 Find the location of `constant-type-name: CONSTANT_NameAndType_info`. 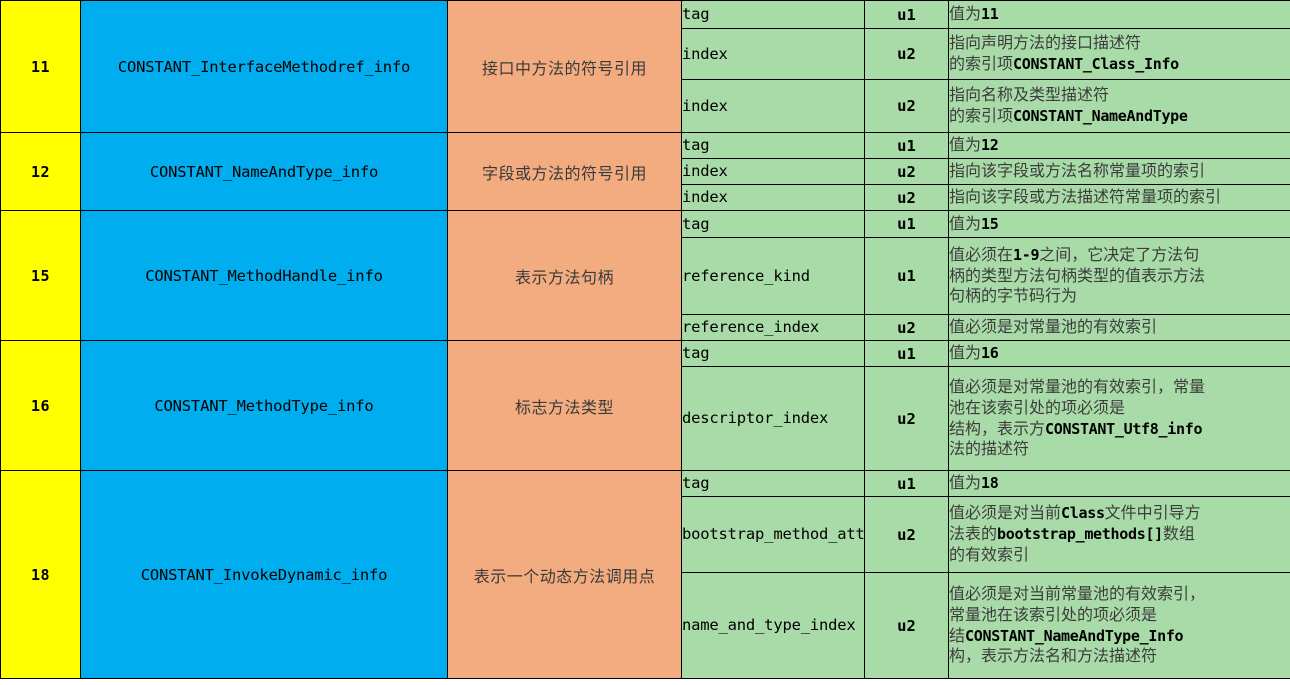

constant-type-name: CONSTANT_NameAndType_info is located at coordinates (264, 171).